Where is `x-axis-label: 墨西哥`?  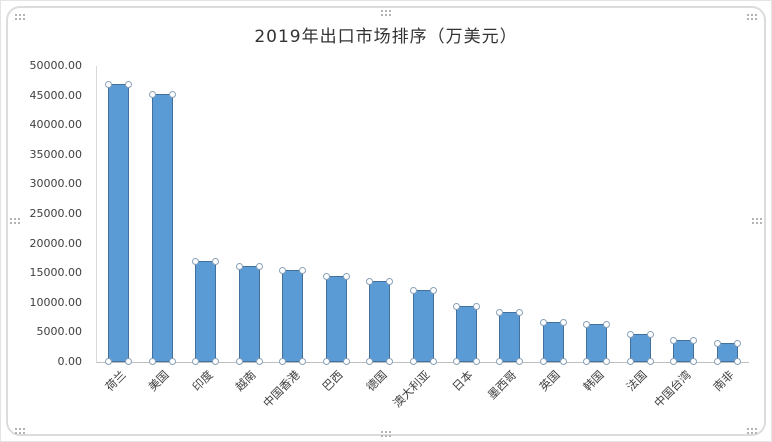 x-axis-label: 墨西哥 is located at coordinates (502, 385).